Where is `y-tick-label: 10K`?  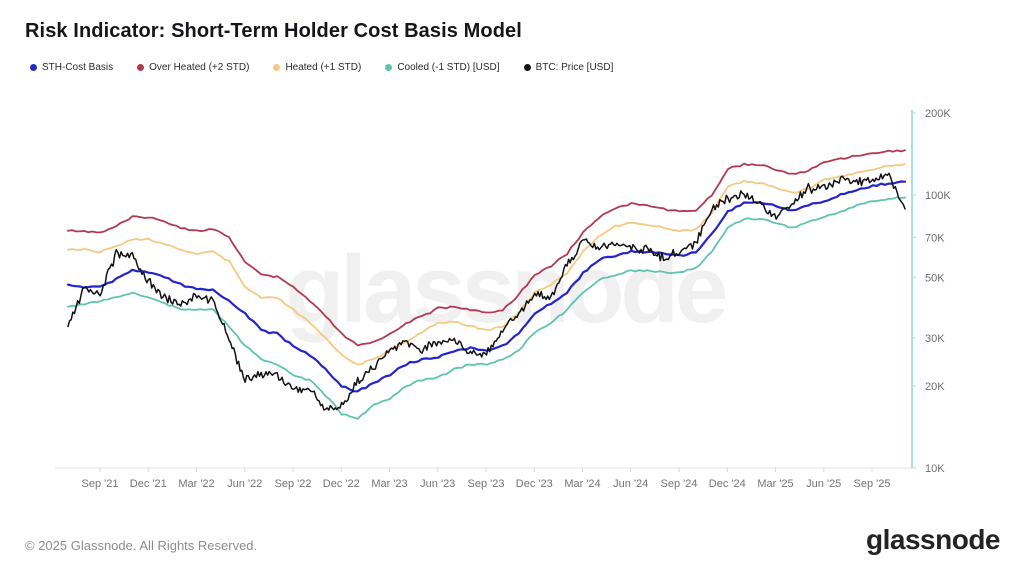 y-tick-label: 10K is located at coordinates (935, 469).